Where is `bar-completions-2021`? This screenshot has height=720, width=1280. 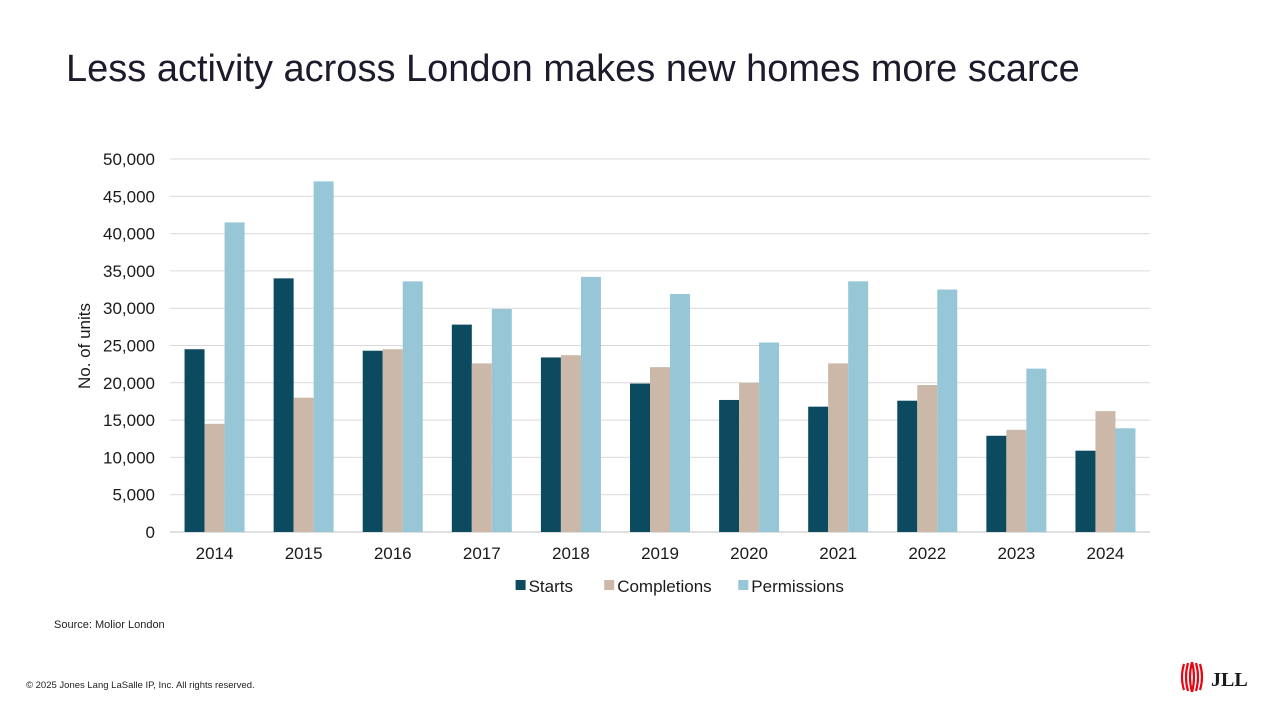
bar-completions-2021 is located at coordinates (838, 447).